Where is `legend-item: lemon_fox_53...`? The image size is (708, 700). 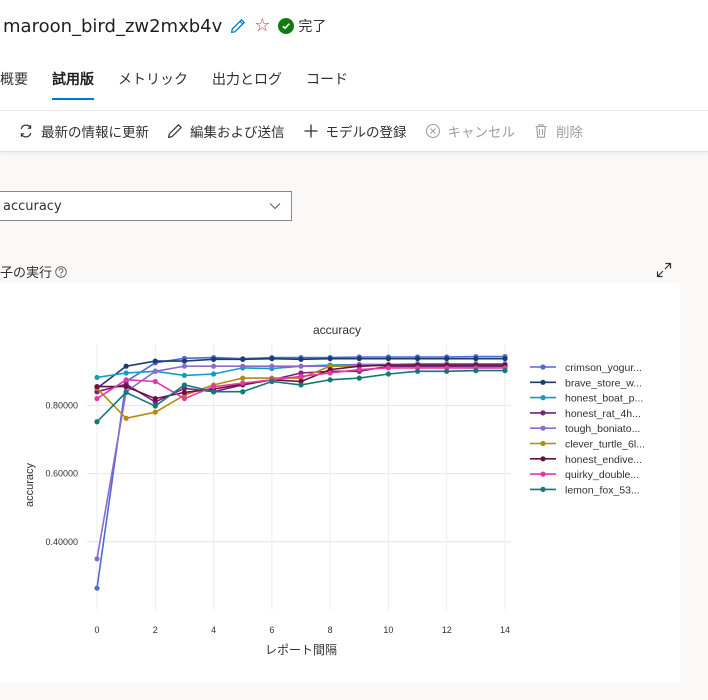
legend-item: lemon_fox_53... is located at coordinates (585, 490).